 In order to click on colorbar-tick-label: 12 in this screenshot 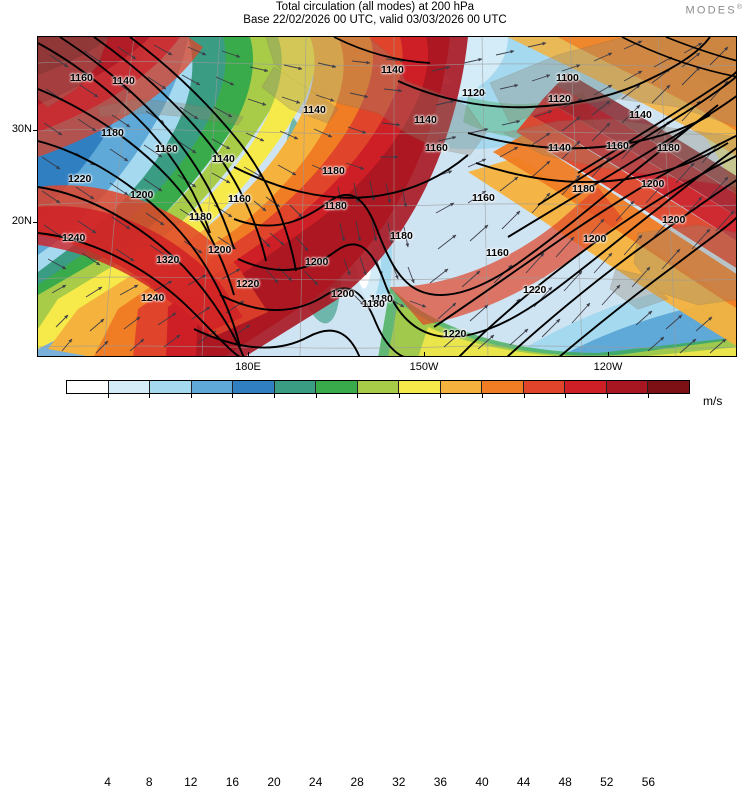, I will do `click(191, 782)`.